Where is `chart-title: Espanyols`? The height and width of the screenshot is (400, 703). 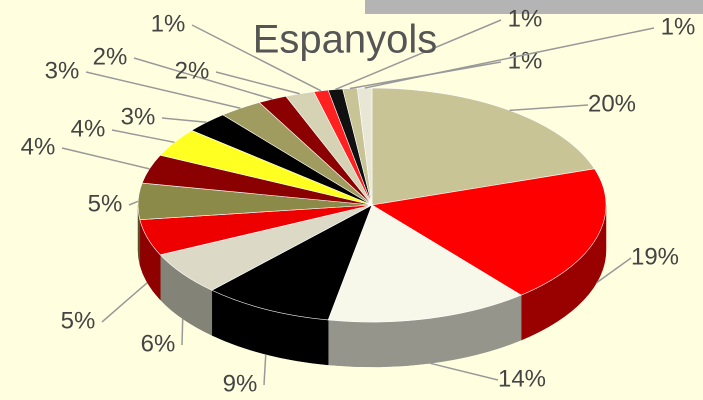
chart-title: Espanyols is located at coordinates (345, 40).